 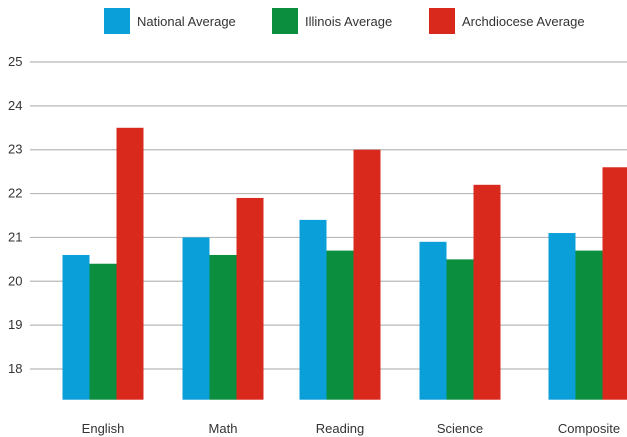 I want to click on bar-archdiocese-composite, so click(x=614, y=283).